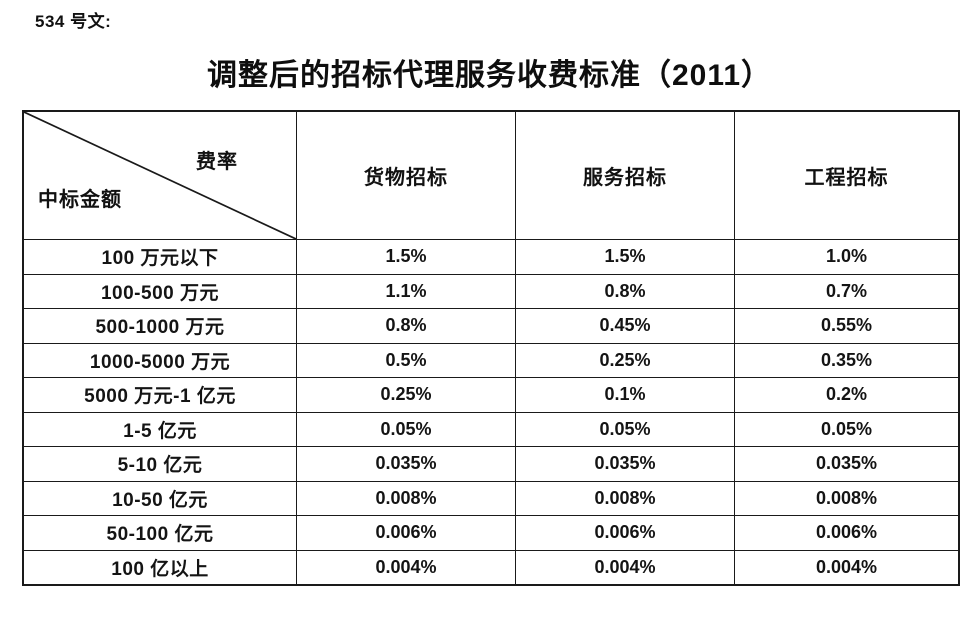  What do you see at coordinates (847, 326) in the screenshot?
I see `rate-value-cell: 0.55%` at bounding box center [847, 326].